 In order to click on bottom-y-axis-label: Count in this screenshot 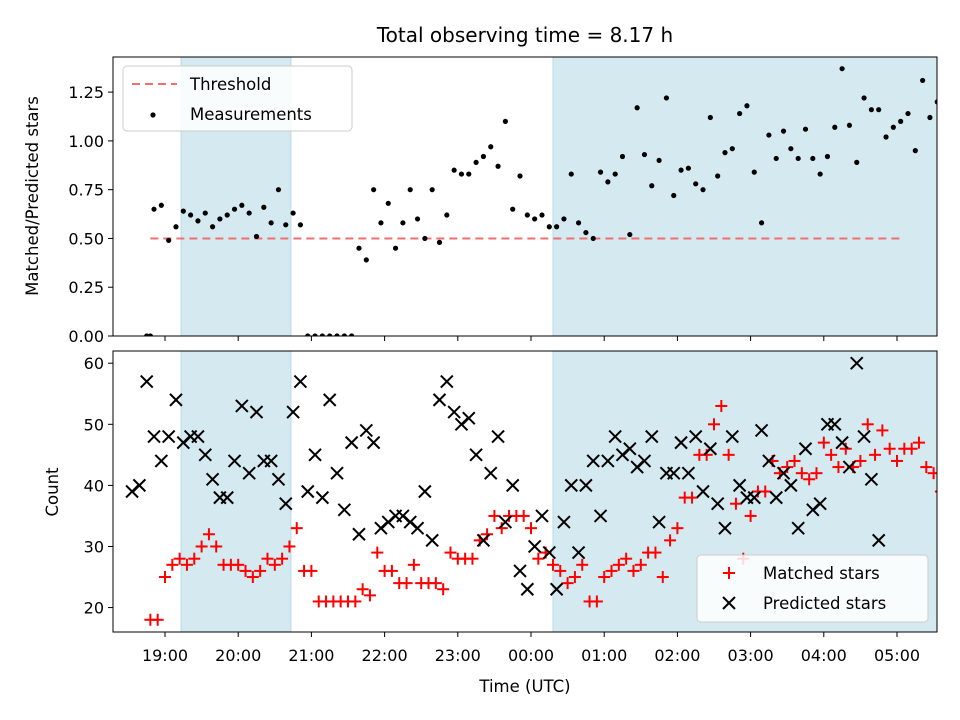, I will do `click(52, 492)`.